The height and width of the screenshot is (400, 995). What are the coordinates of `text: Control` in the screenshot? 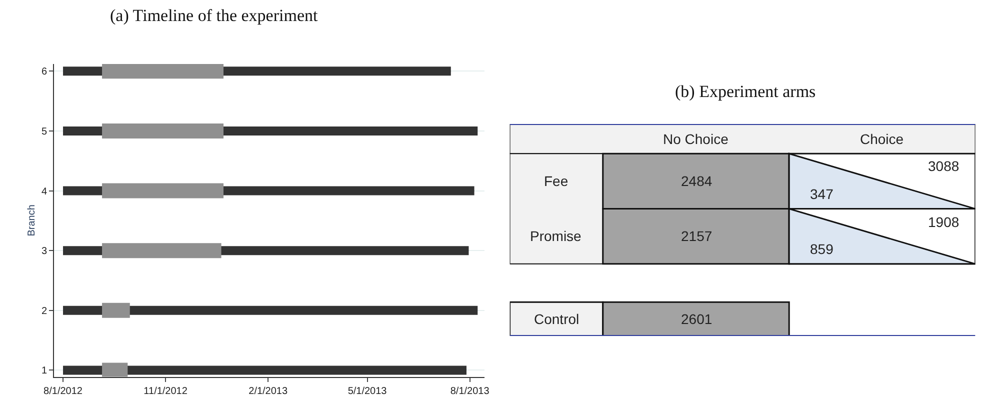 It's located at (557, 319).